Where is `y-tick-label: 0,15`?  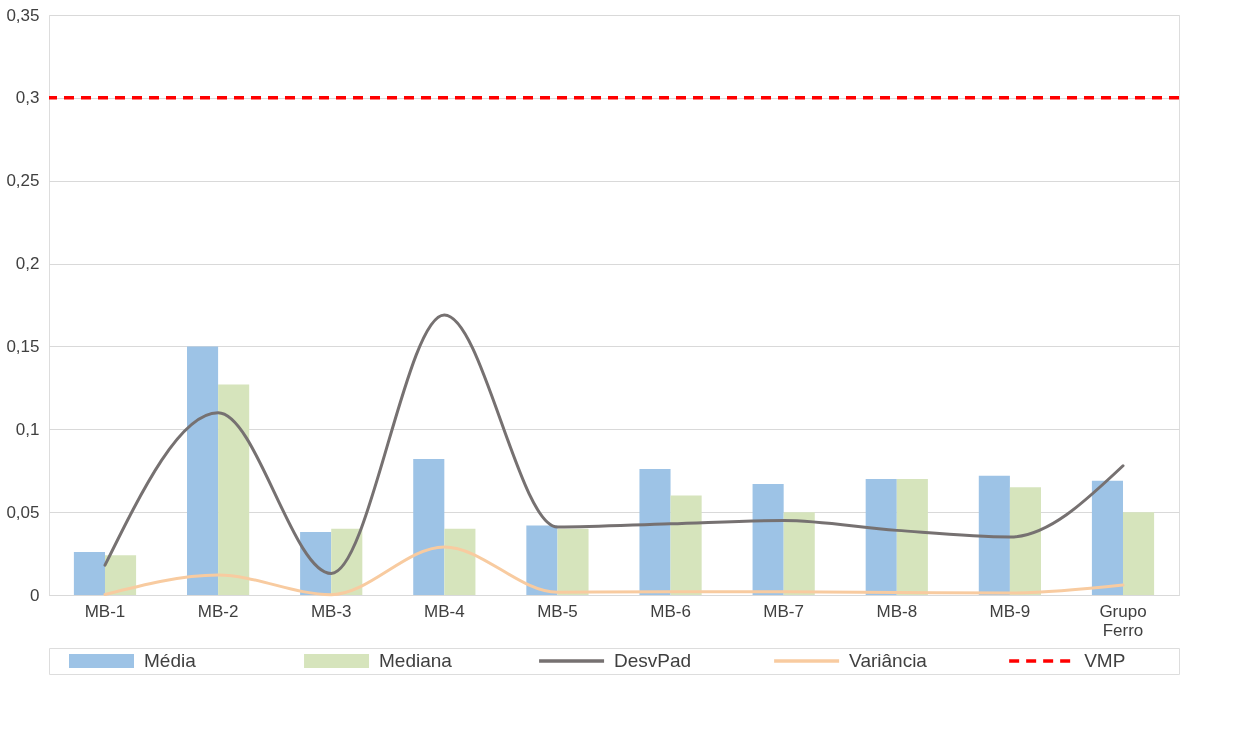
y-tick-label: 0,15 is located at coordinates (23, 346).